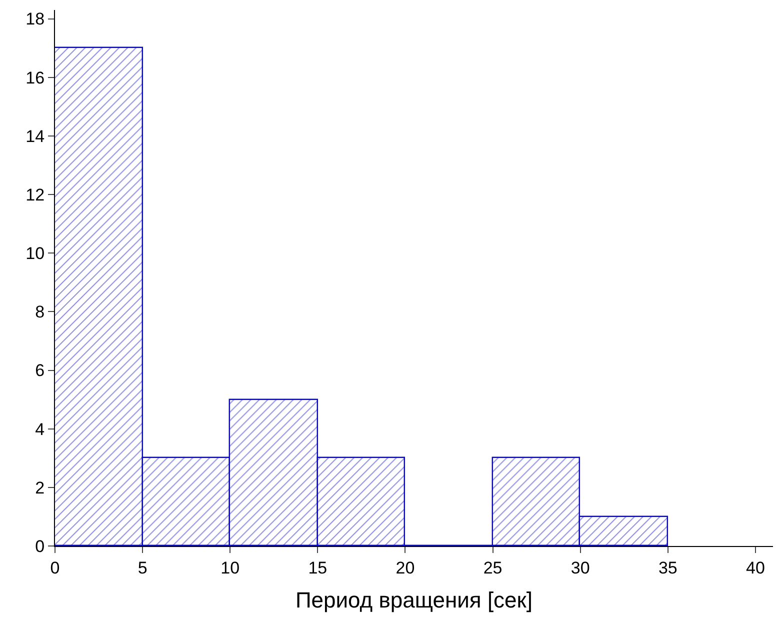  Describe the element at coordinates (35, 19) in the screenshot. I see `y-tick-label: 18` at that location.